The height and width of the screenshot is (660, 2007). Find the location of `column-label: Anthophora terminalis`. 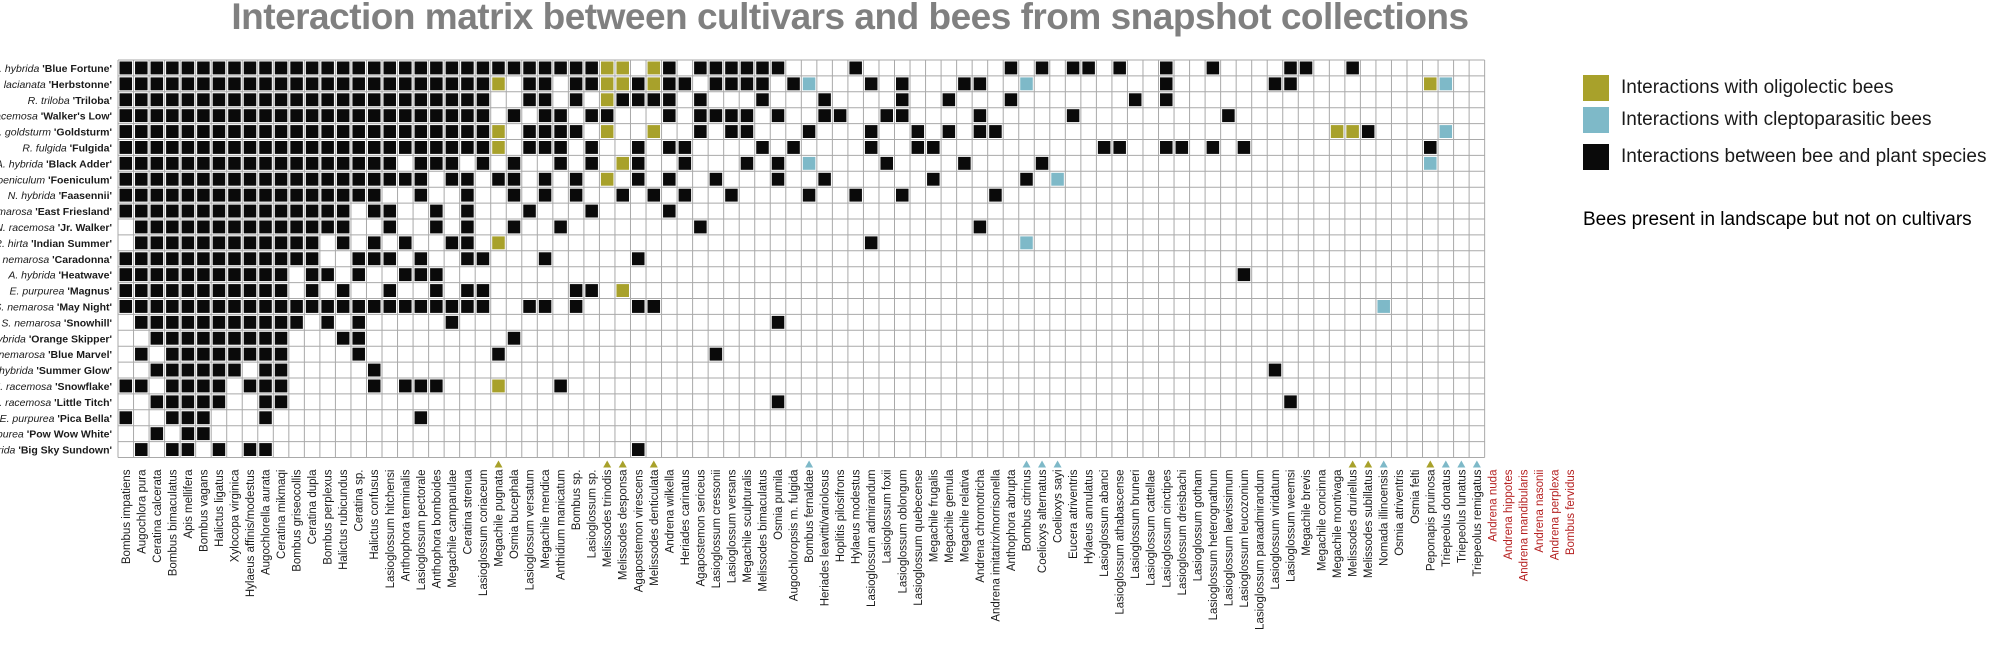

column-label: Anthophora terminalis is located at coordinates (406, 525).